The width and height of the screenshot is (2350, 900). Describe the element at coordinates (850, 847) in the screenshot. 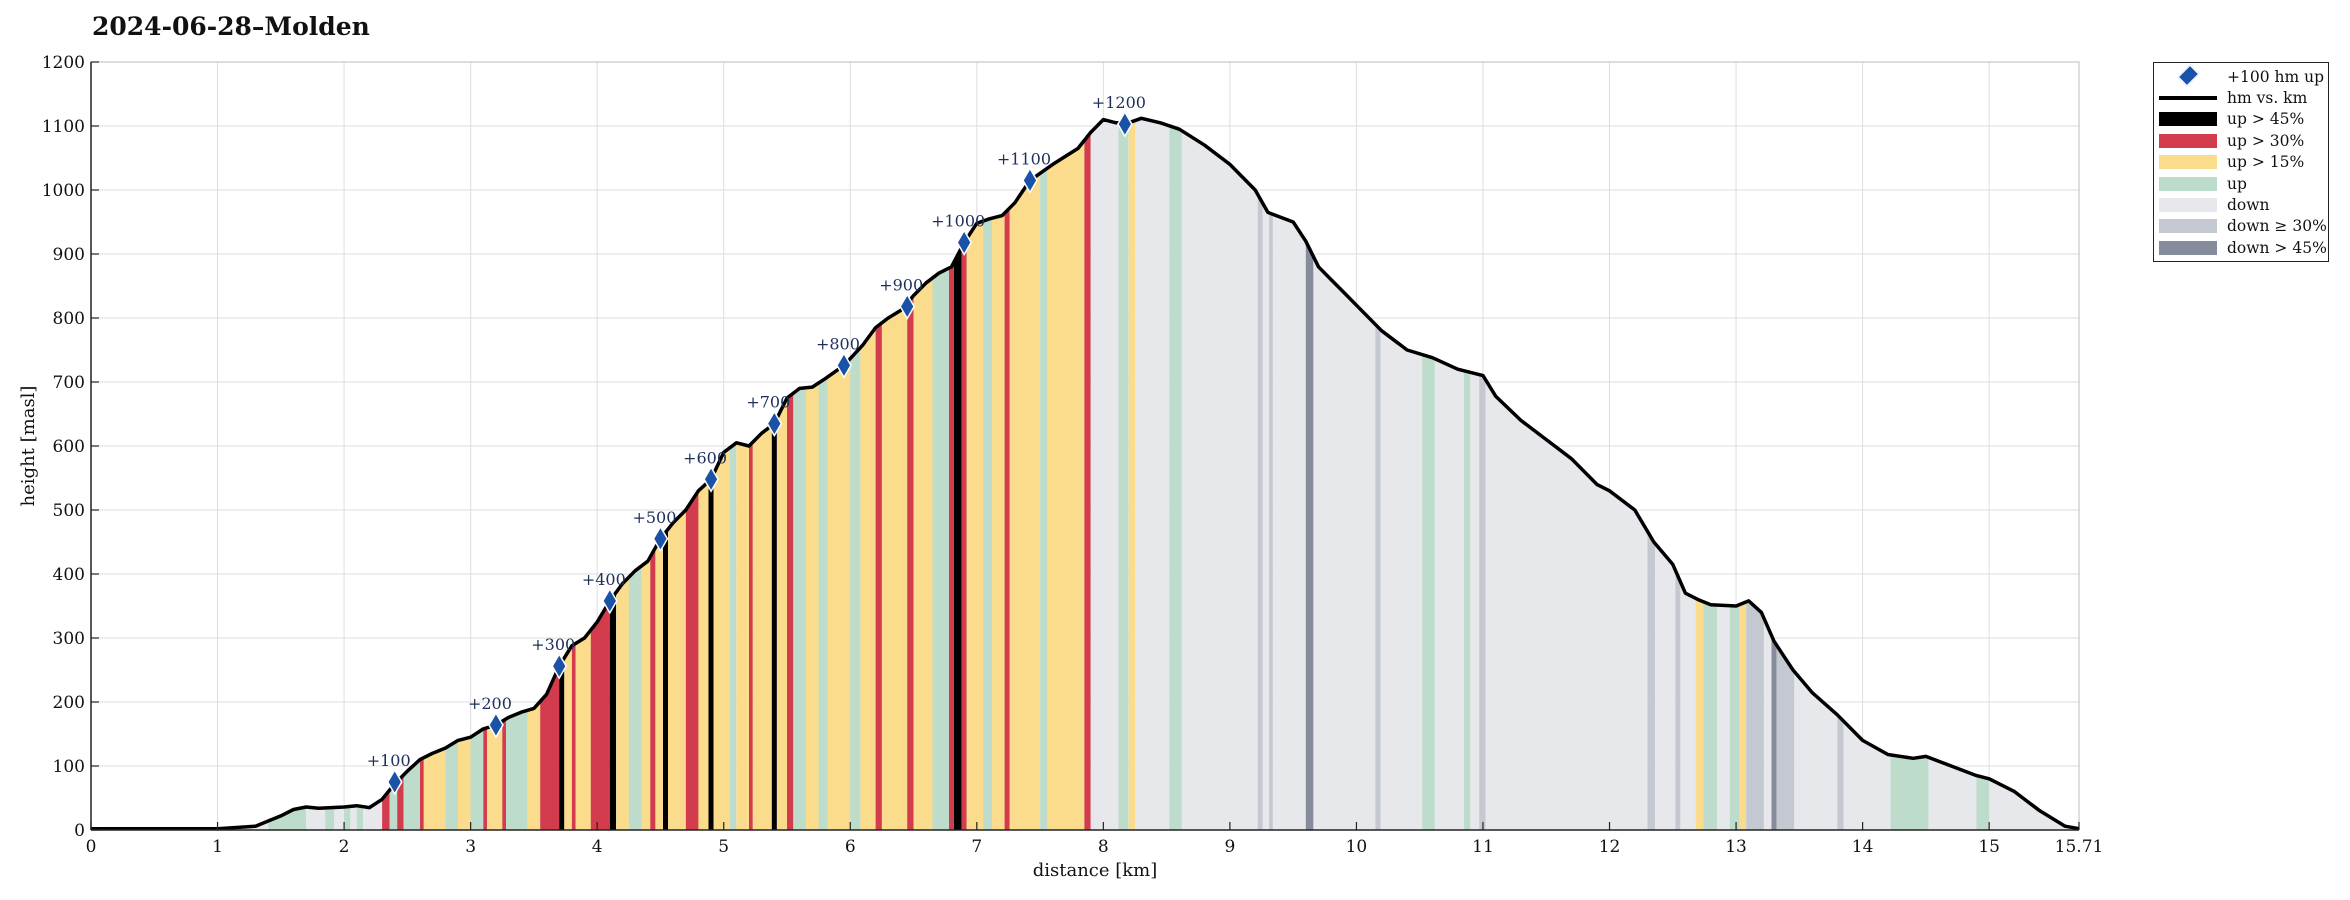

I see `x-tick-label: 6` at that location.